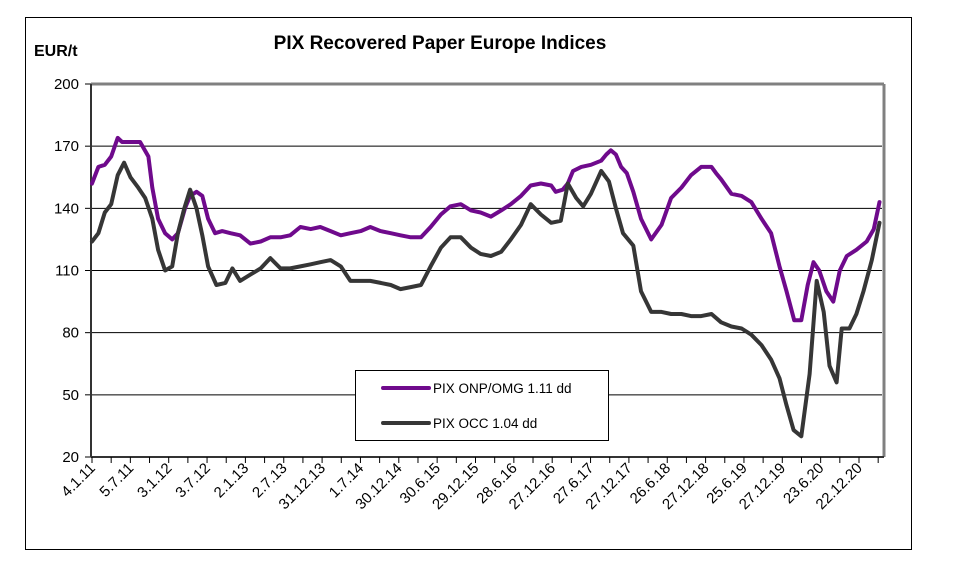 The width and height of the screenshot is (964, 571). I want to click on x-tick-label: 5.7.11, so click(116, 480).